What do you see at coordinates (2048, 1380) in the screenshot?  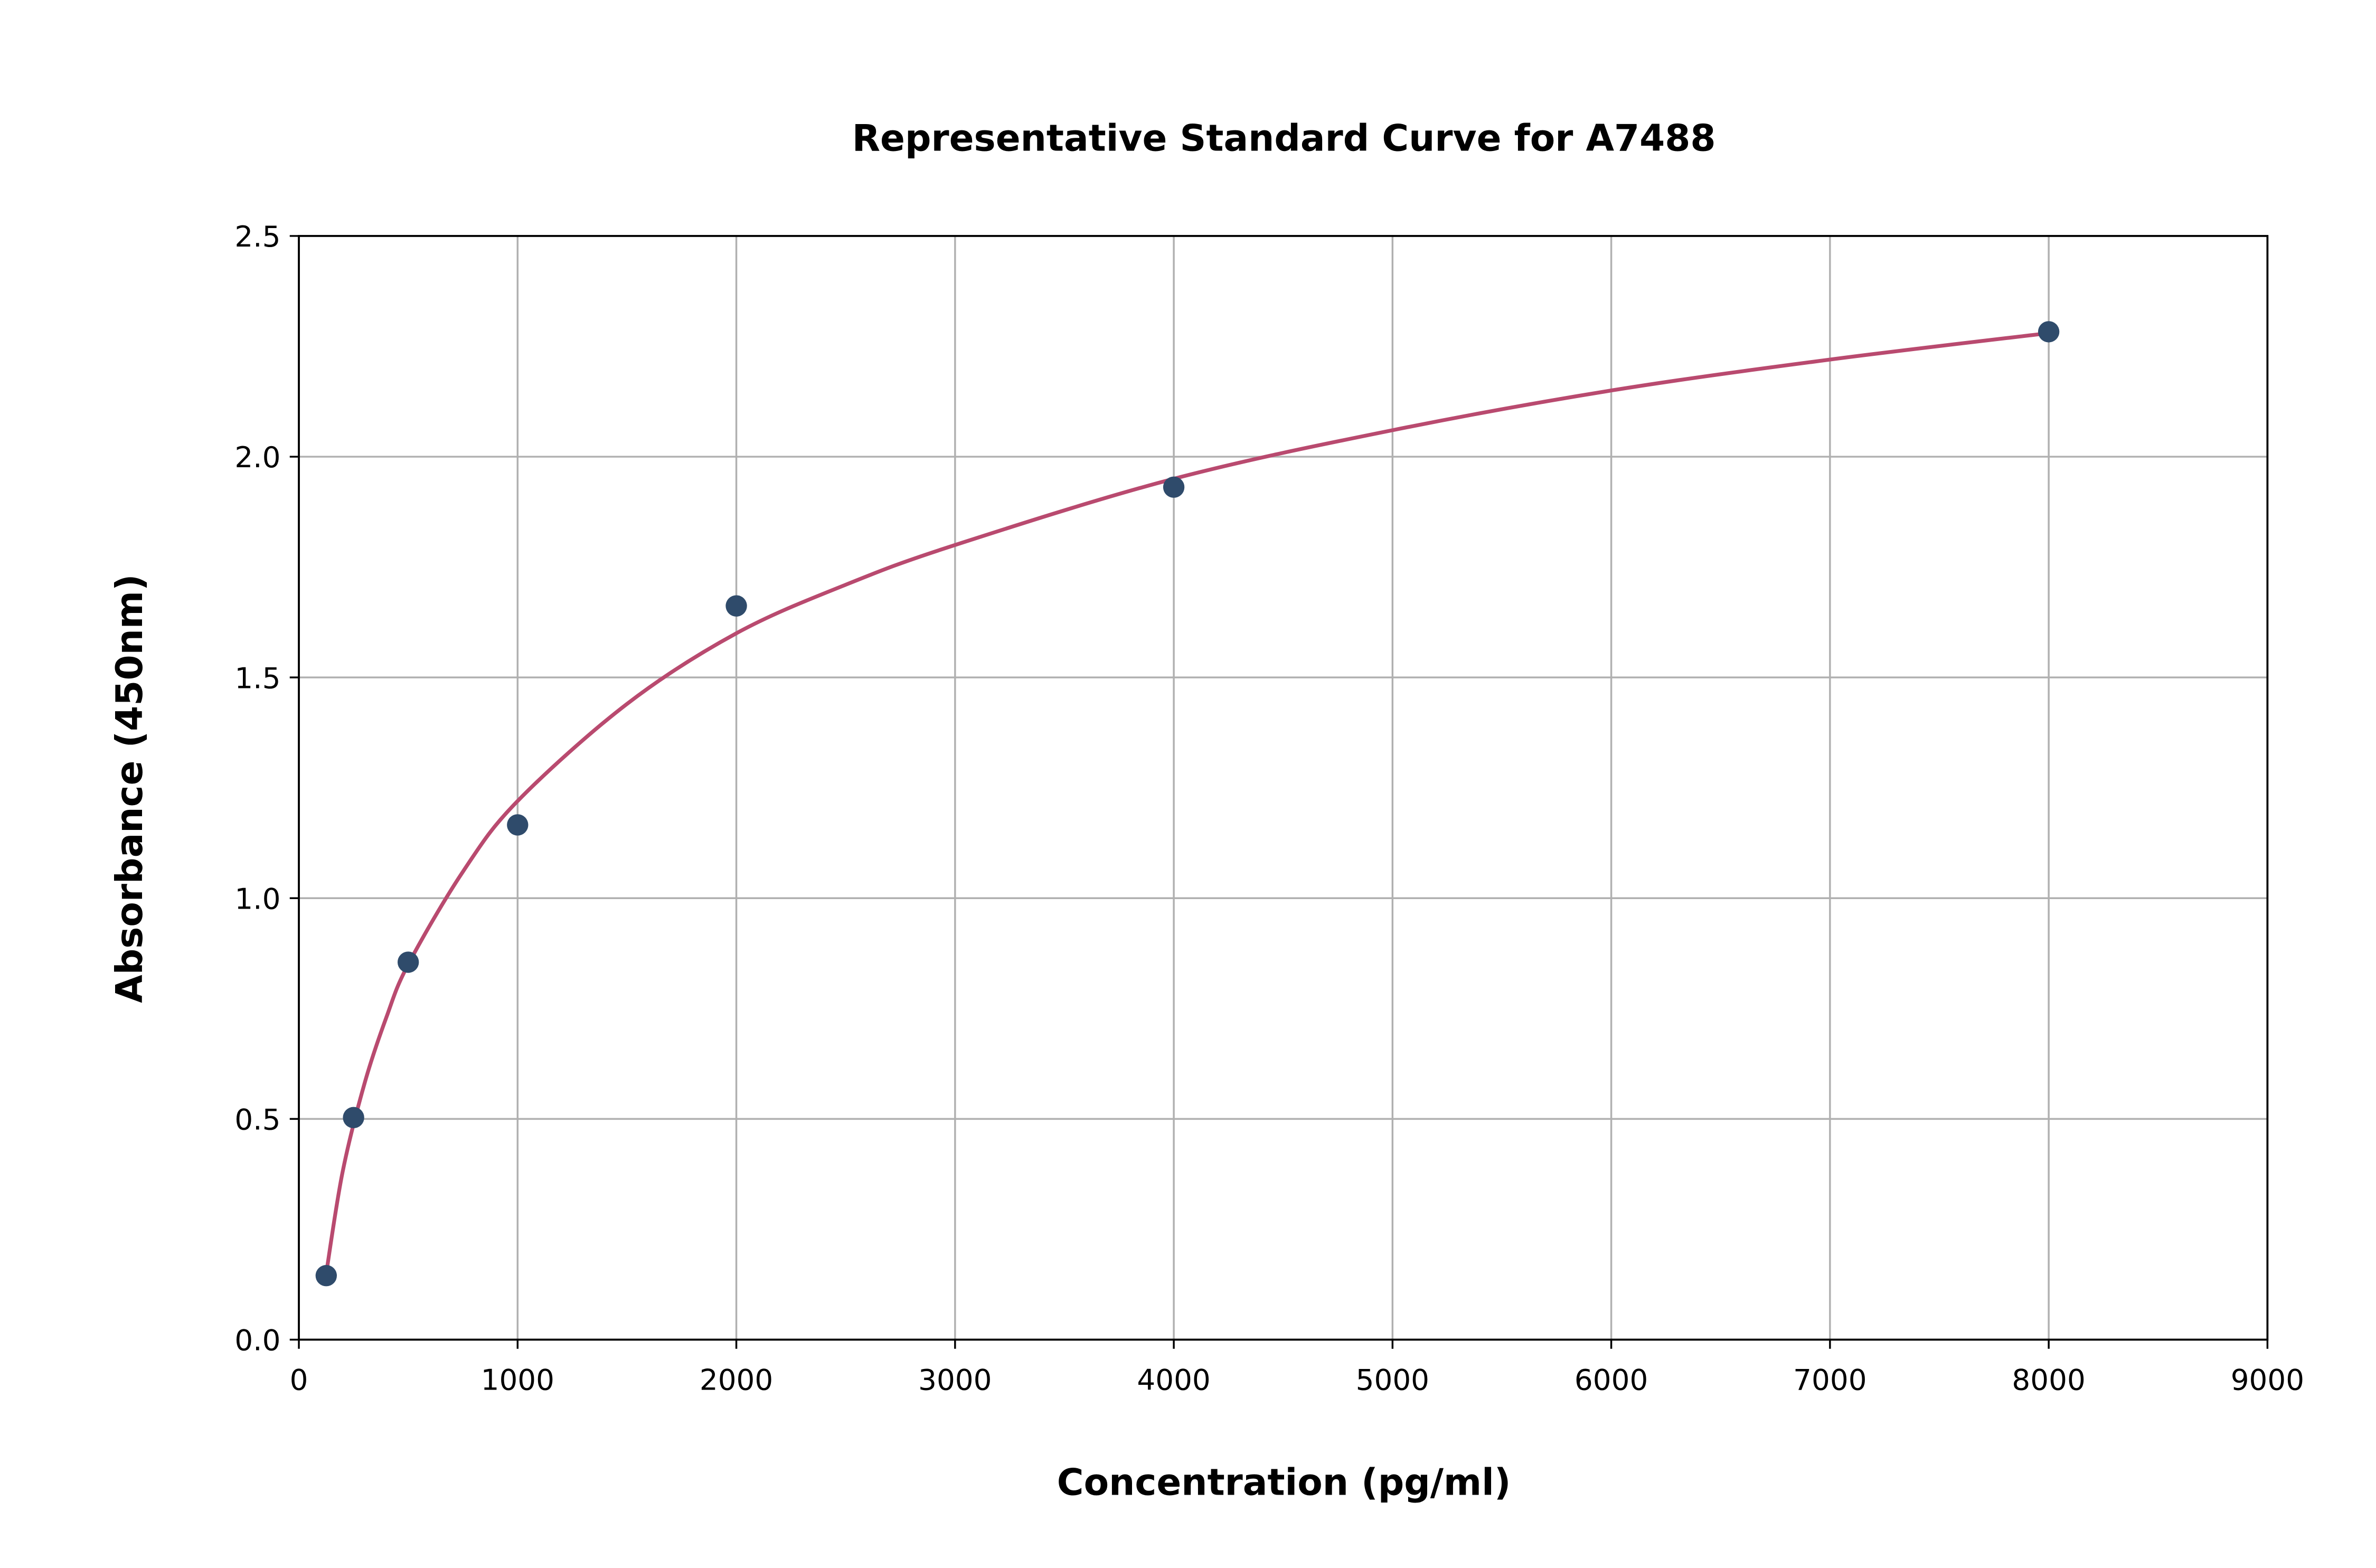 I see `x-tick-label: 8000` at bounding box center [2048, 1380].